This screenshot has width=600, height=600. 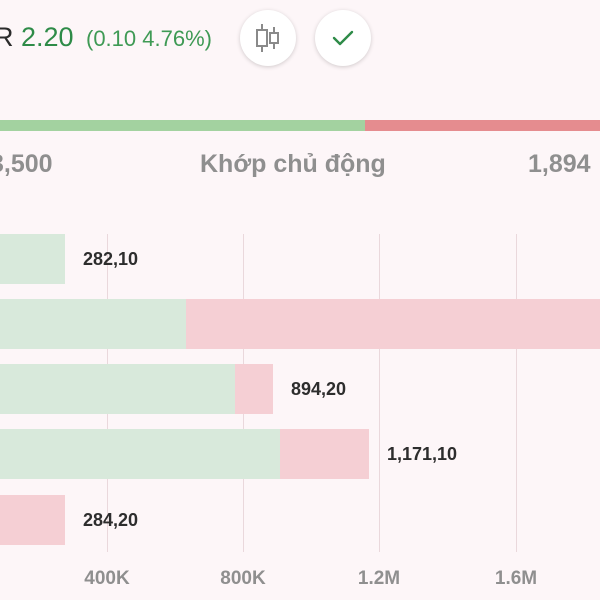 What do you see at coordinates (47, 37) in the screenshot?
I see `price-value: 2.20` at bounding box center [47, 37].